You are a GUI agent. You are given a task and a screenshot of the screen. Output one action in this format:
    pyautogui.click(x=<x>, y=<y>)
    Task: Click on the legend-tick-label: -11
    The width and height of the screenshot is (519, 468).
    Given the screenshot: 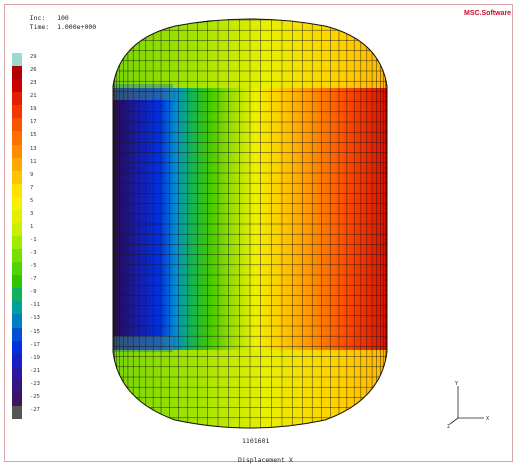 What is the action you would take?
    pyautogui.click(x=35, y=305)
    